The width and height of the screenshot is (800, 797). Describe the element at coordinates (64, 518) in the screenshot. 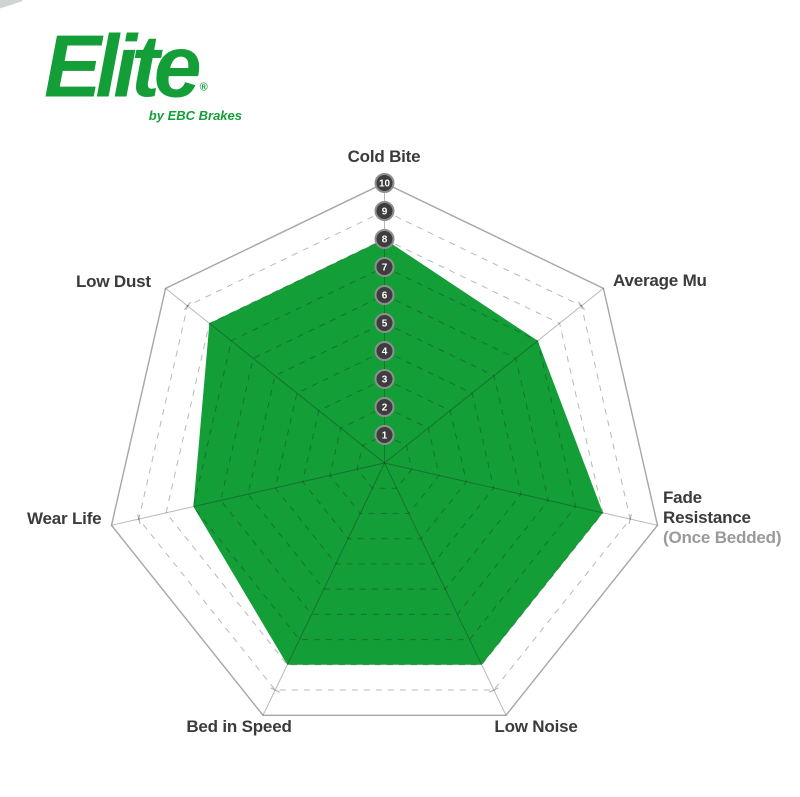

I see `axis-label-wear-life: Wear Life` at that location.